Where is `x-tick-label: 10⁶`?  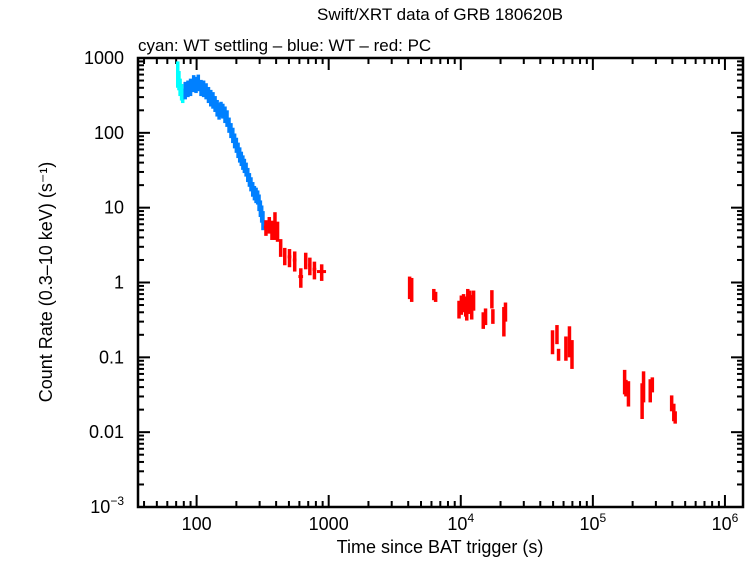
x-tick-label: 10⁶ is located at coordinates (725, 522).